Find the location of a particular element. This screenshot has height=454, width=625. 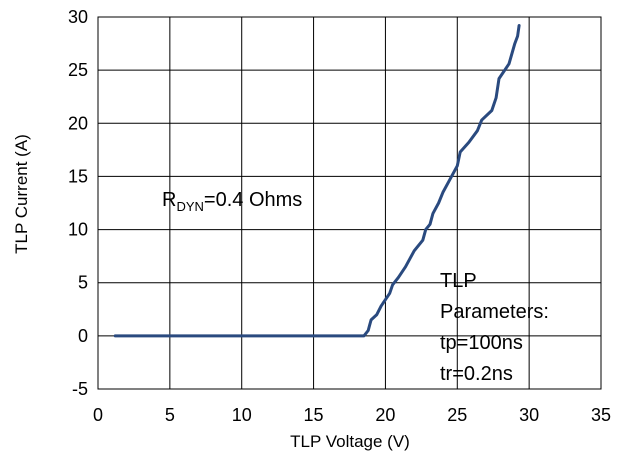

annotation-params-line1: TLP is located at coordinates (458, 281).